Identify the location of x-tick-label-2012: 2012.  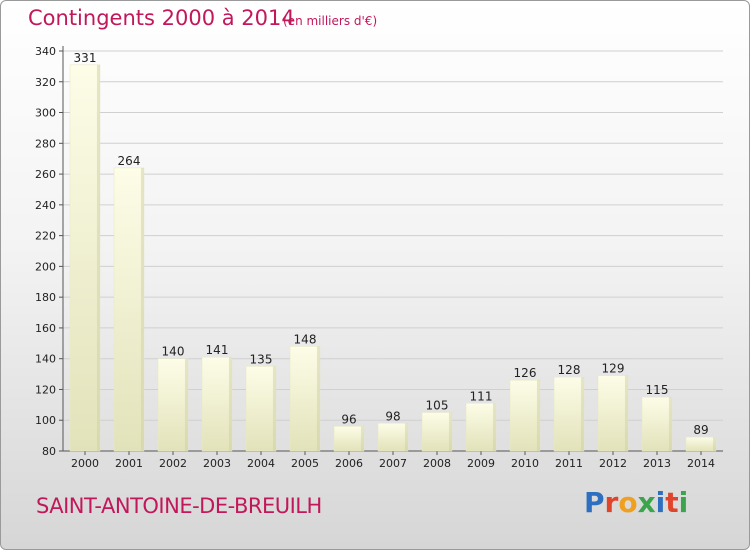
(613, 463).